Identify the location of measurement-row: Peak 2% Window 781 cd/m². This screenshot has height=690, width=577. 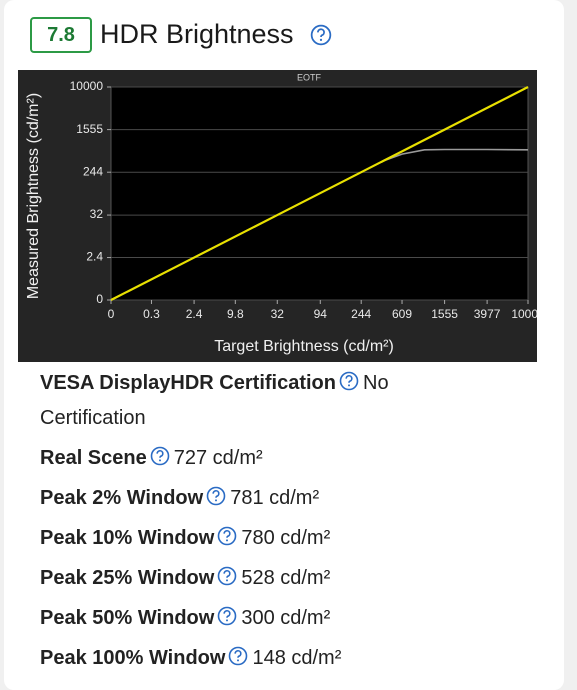
(250, 498).